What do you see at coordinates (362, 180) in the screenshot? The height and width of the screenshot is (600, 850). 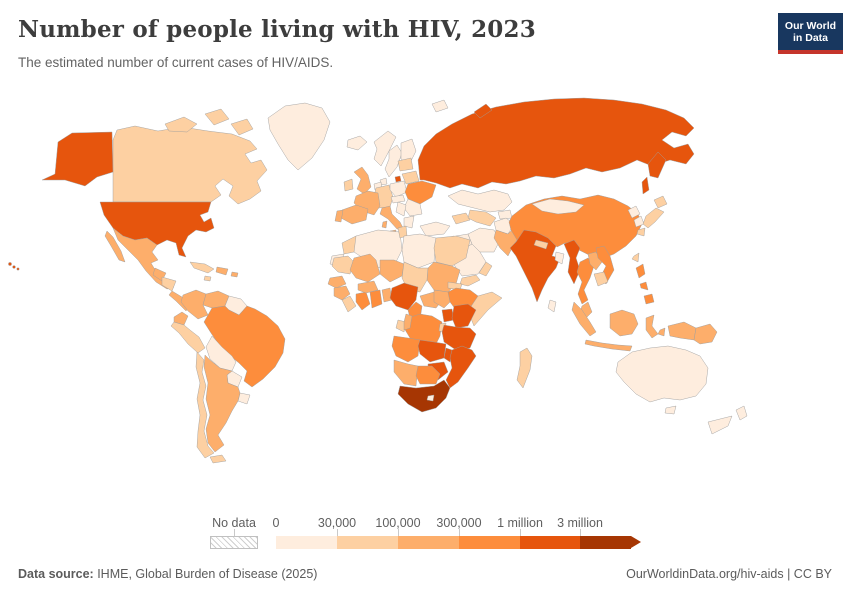 I see `country-united-kingdom` at bounding box center [362, 180].